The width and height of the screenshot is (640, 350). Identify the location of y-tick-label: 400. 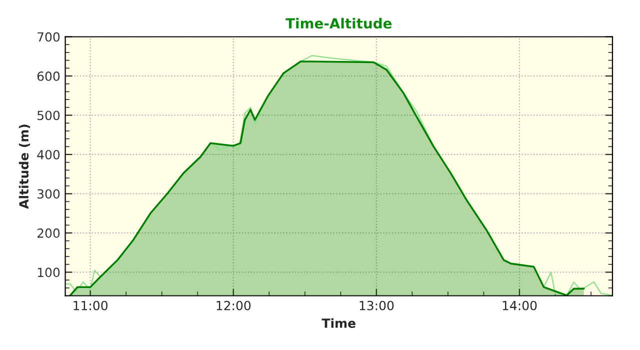
(48, 155).